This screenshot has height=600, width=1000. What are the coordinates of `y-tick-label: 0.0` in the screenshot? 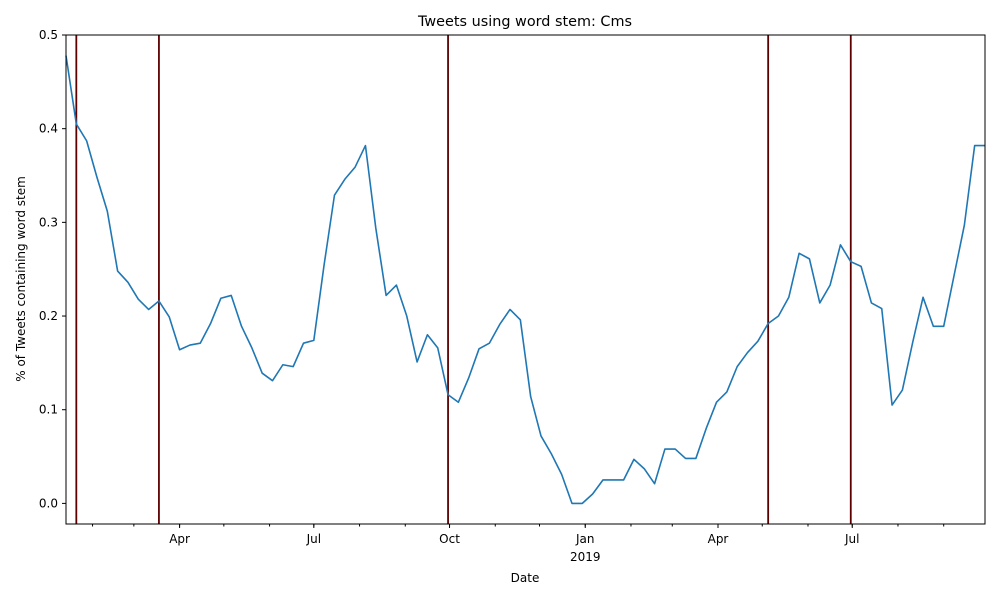 It's located at (48, 503).